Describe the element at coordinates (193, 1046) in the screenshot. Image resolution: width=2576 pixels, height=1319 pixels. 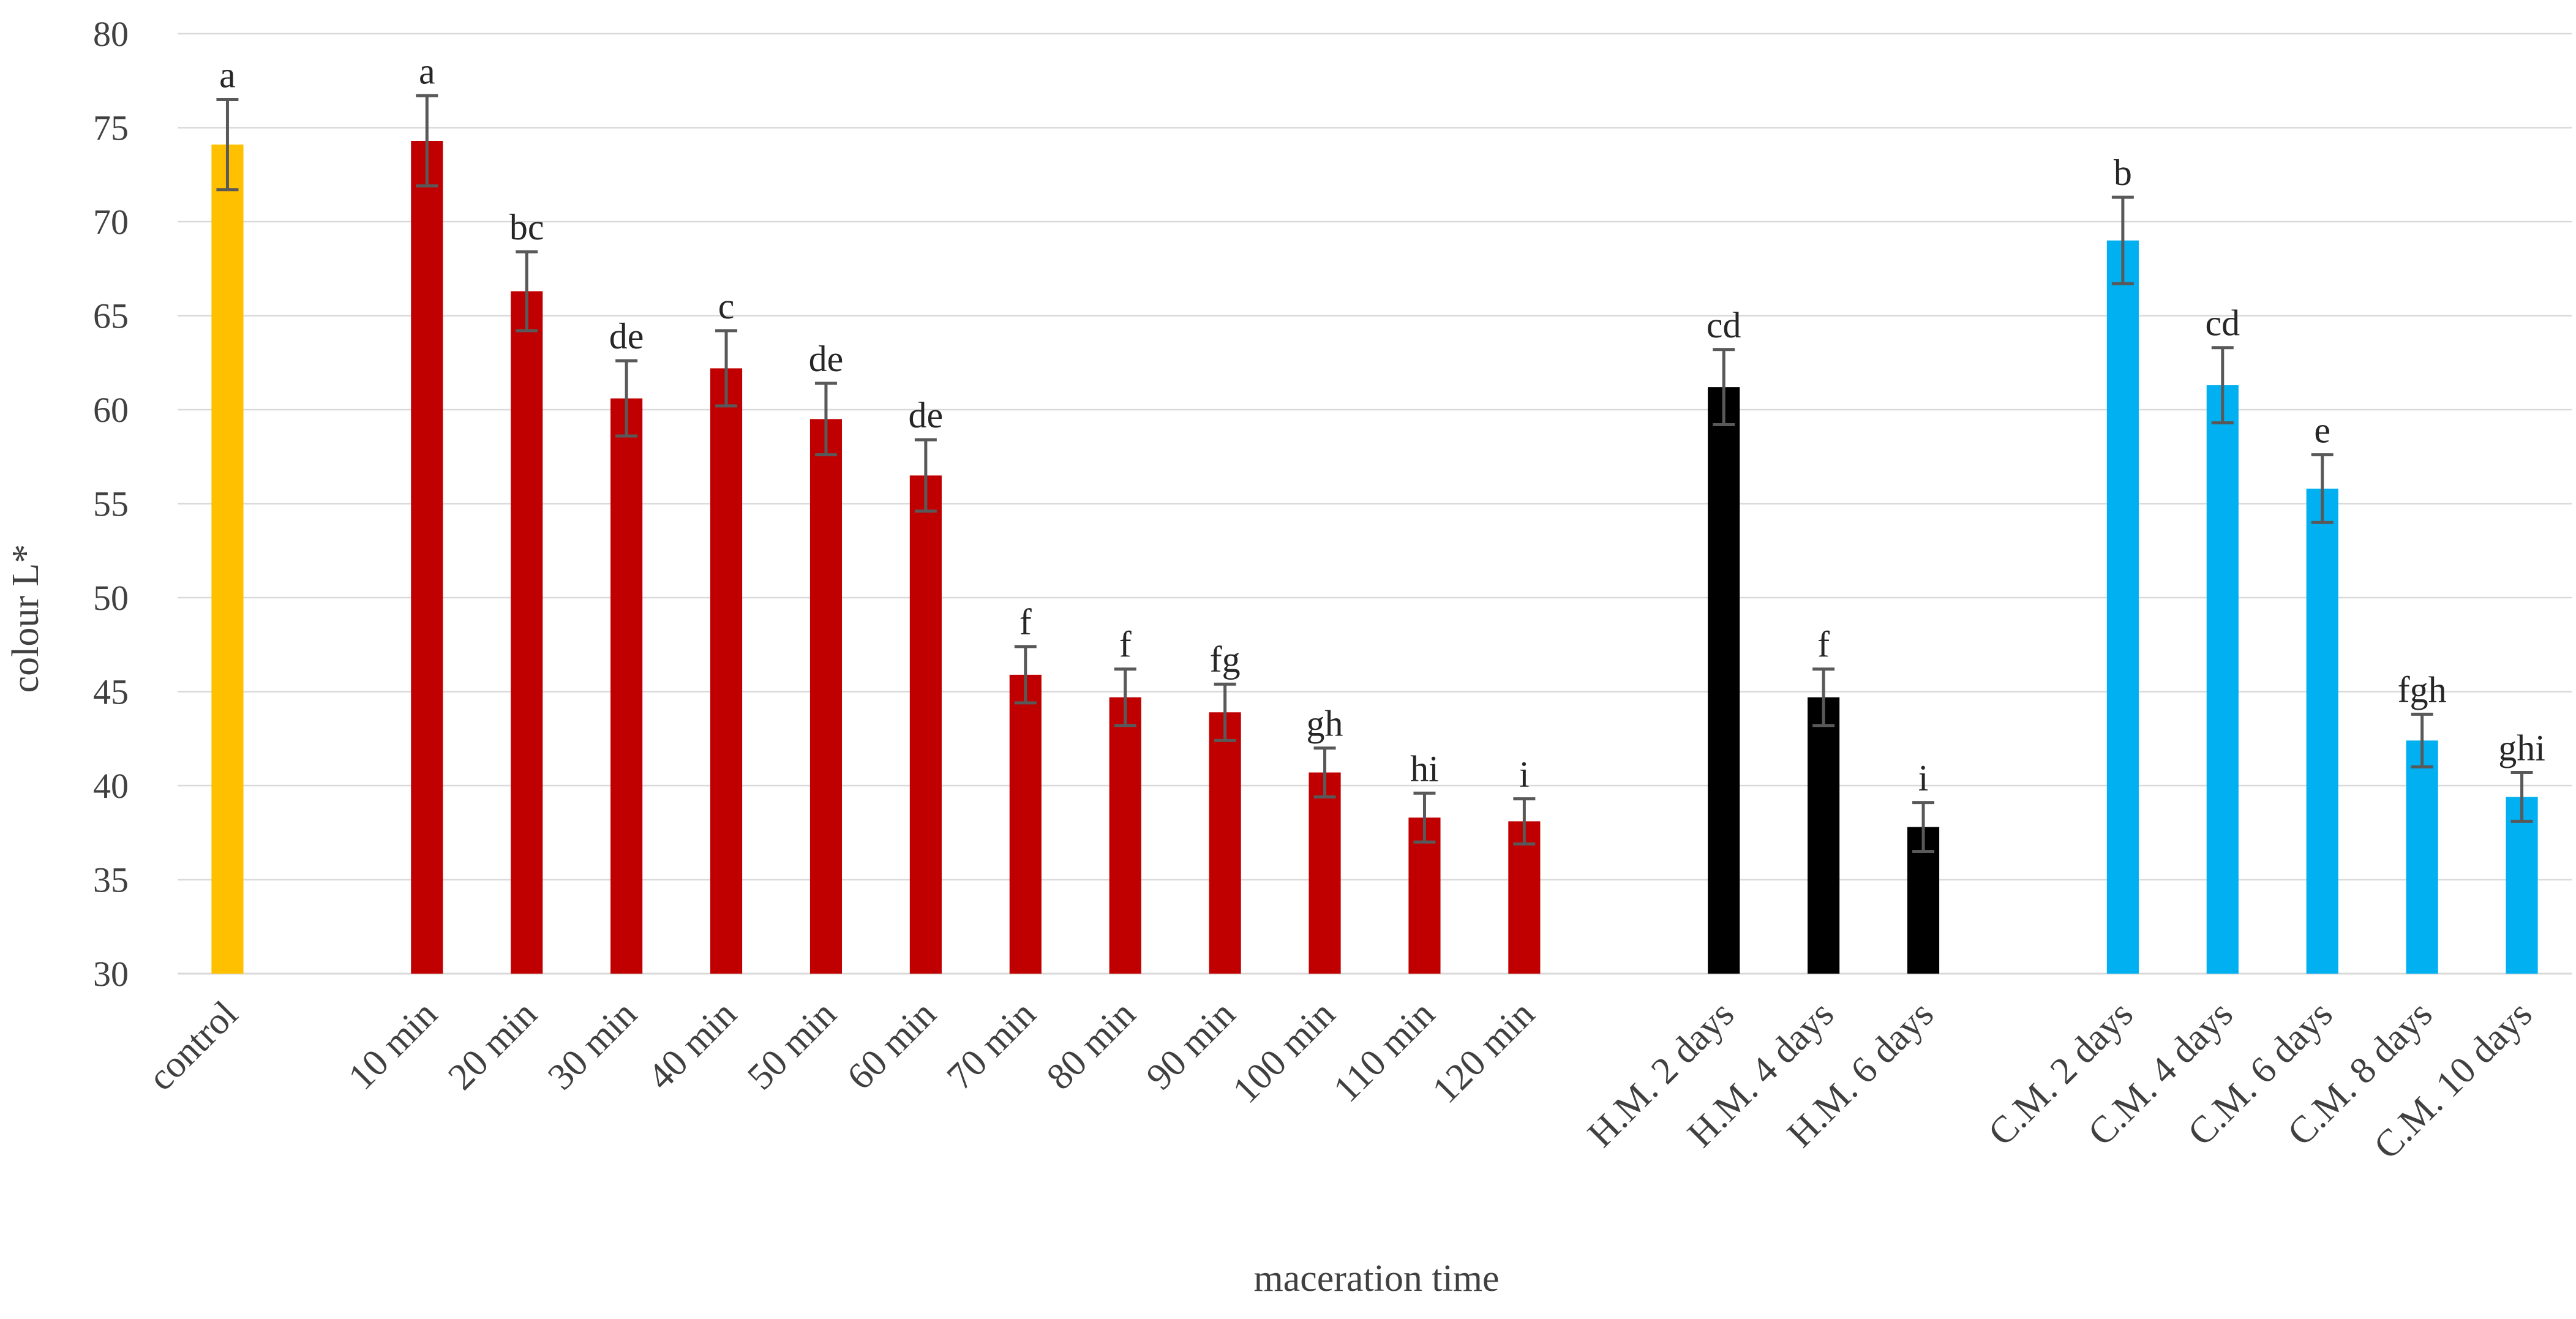
I see `x-tick-label: control` at that location.